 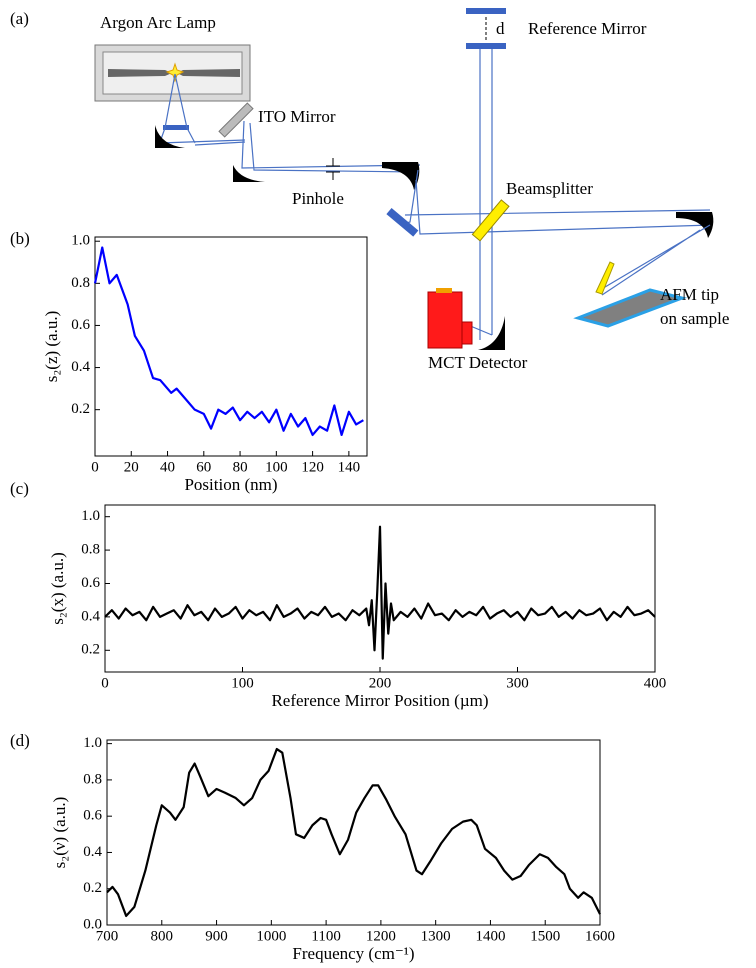 I want to click on afm-tip, so click(x=605, y=278).